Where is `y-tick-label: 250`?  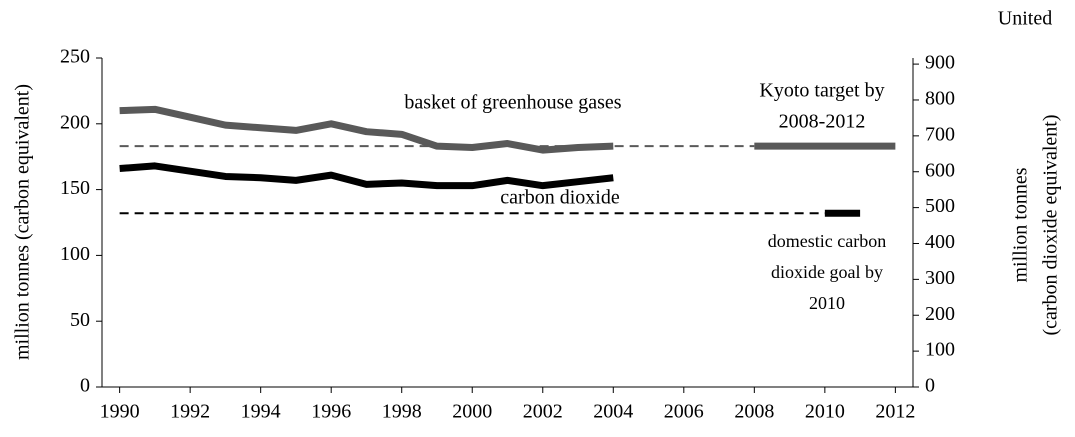 y-tick-label: 250 is located at coordinates (75, 57).